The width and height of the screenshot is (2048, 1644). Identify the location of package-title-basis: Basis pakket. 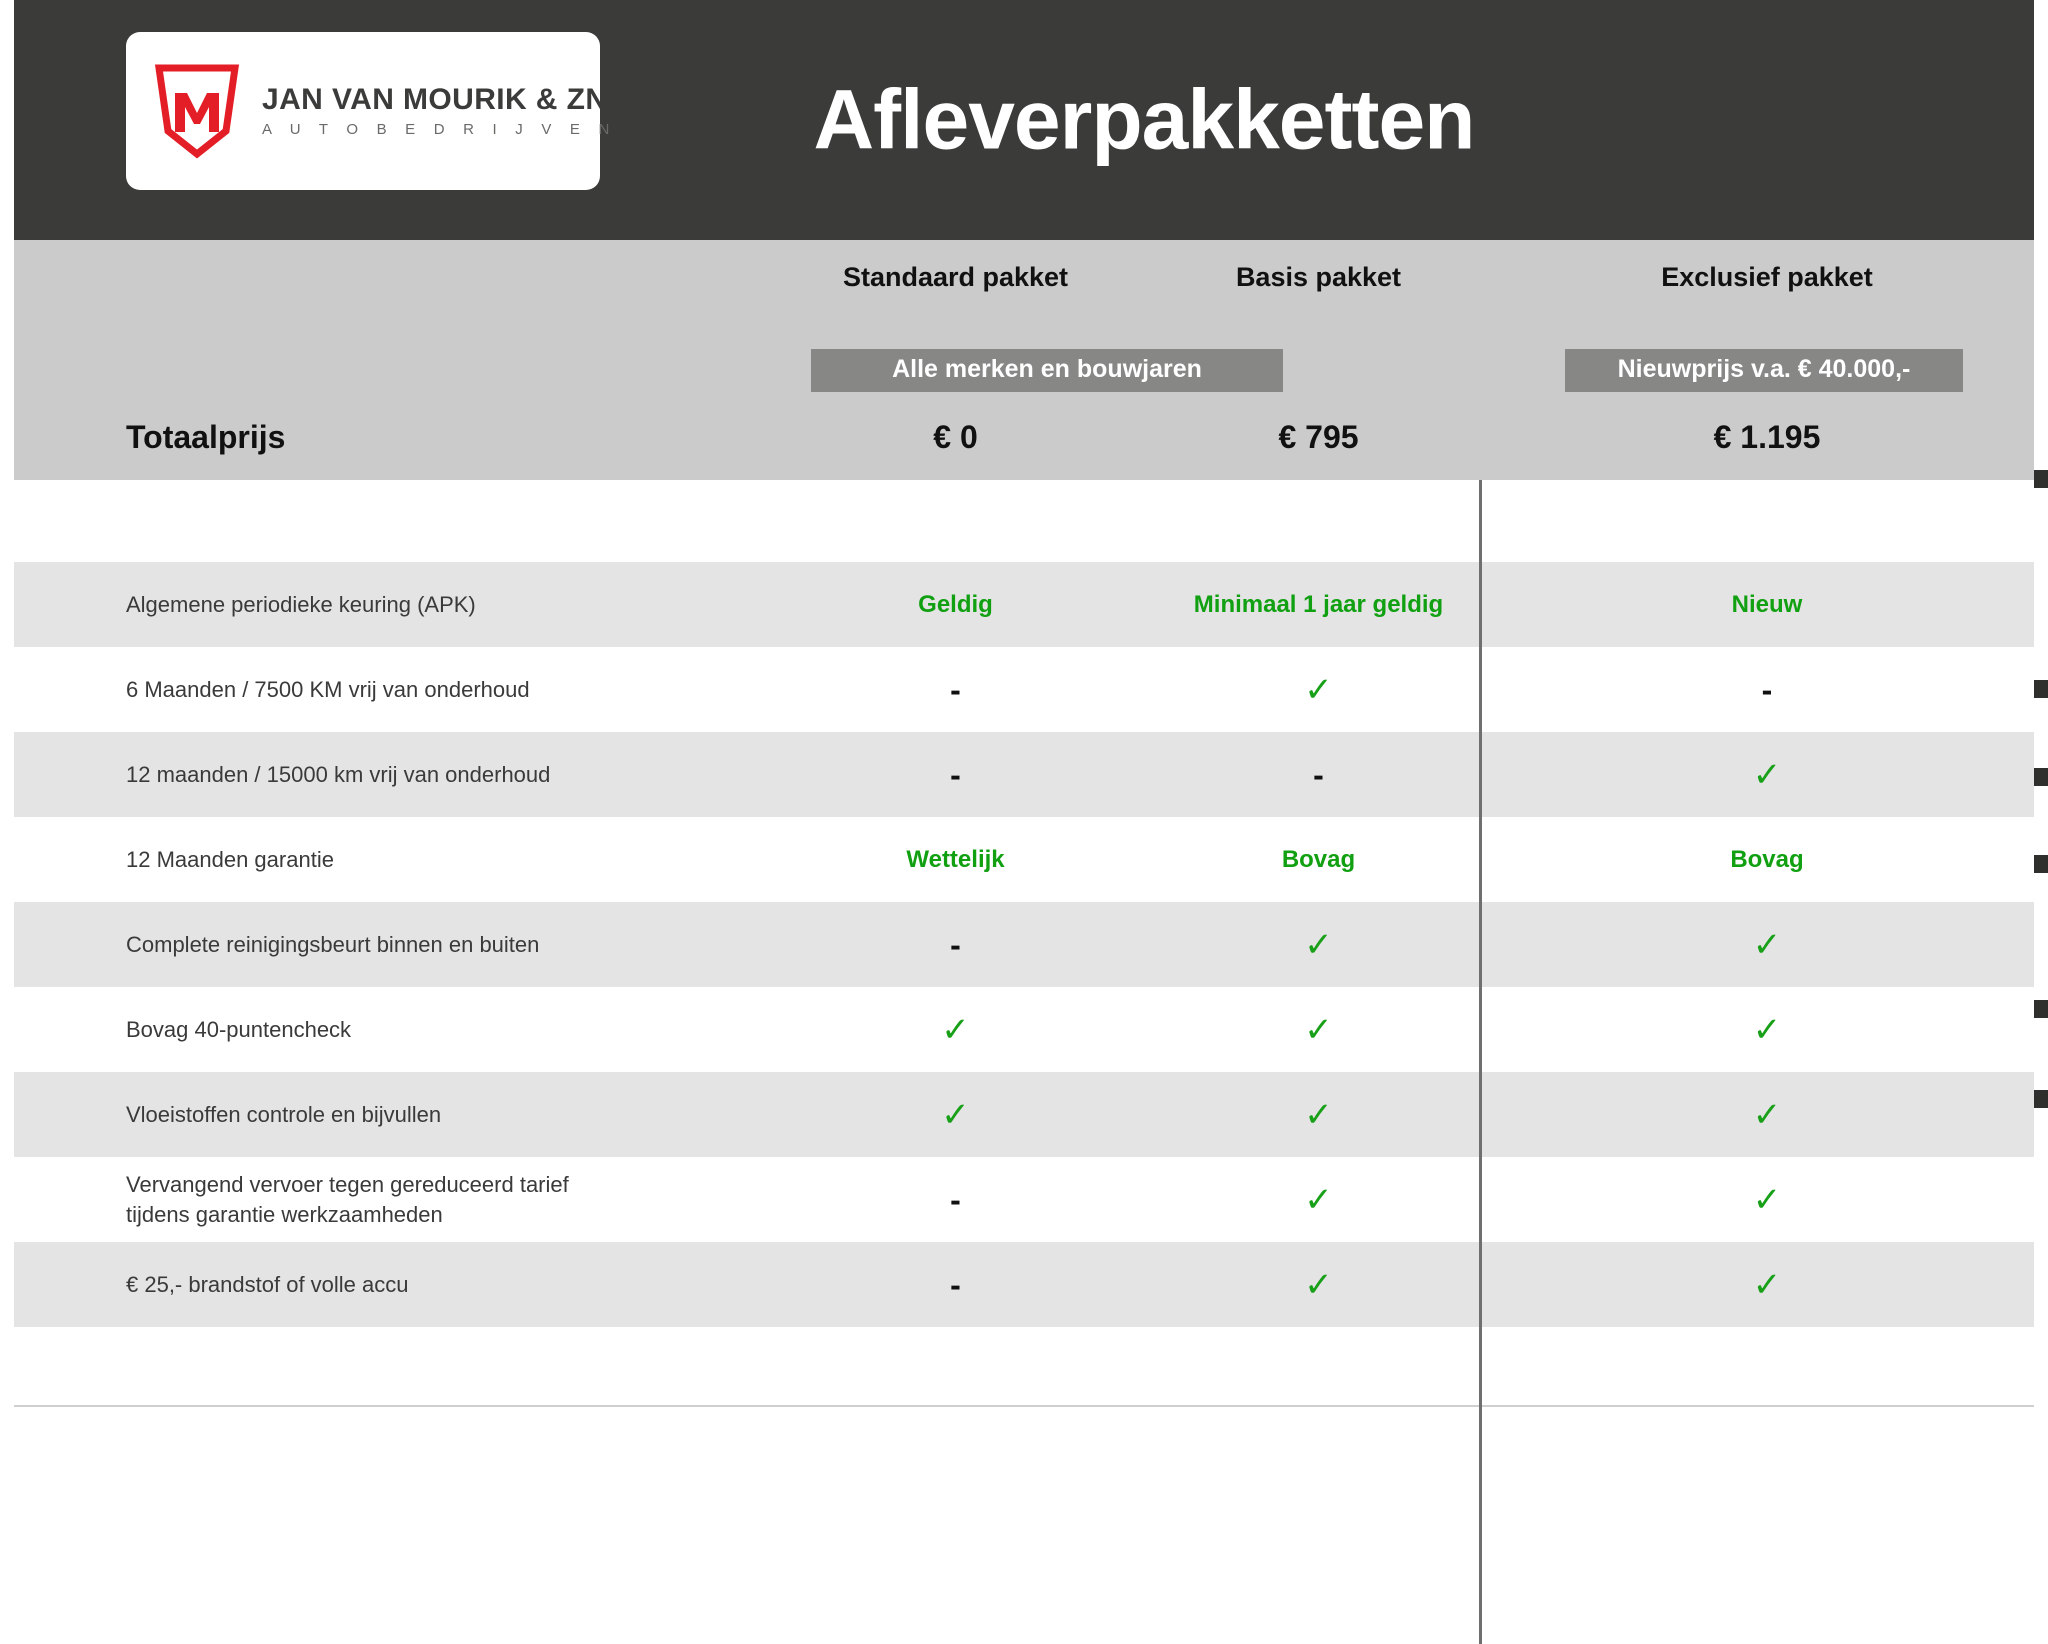
(1318, 277).